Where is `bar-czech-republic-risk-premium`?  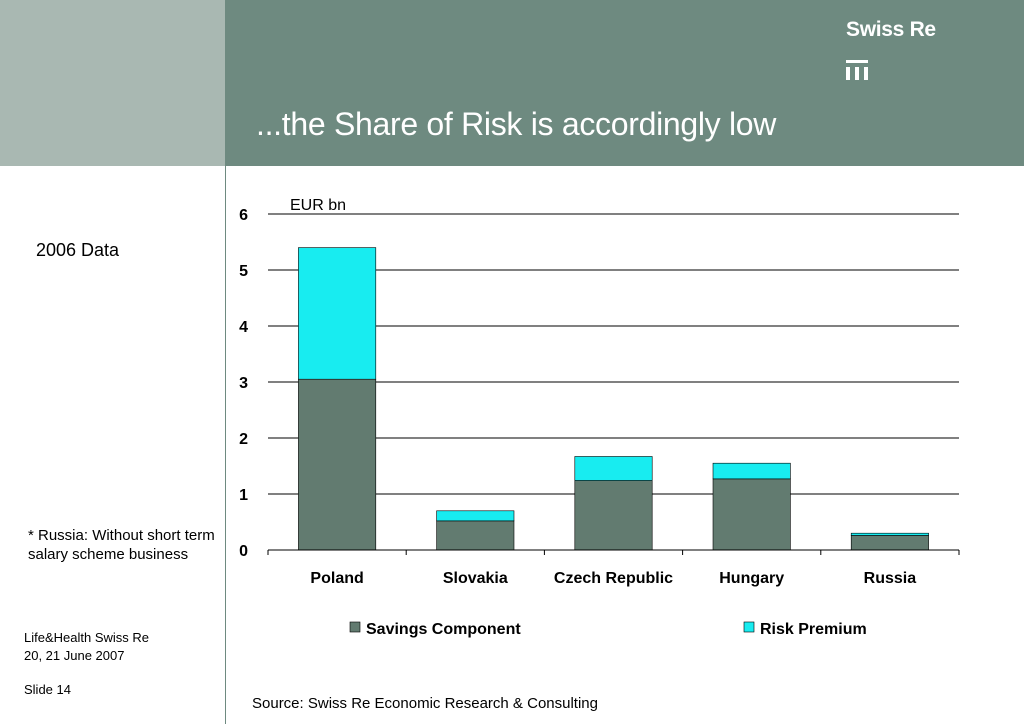
bar-czech-republic-risk-premium is located at coordinates (613, 468).